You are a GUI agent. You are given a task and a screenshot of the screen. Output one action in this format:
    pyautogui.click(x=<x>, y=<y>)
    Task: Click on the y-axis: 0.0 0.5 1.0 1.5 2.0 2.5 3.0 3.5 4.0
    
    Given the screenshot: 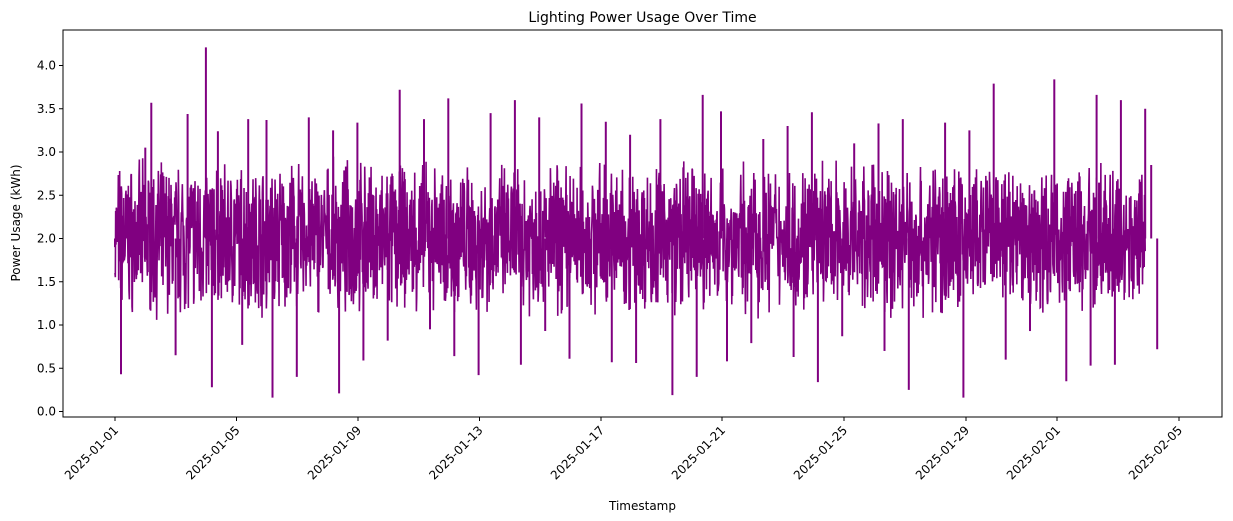 What is the action you would take?
    pyautogui.click(x=50, y=239)
    